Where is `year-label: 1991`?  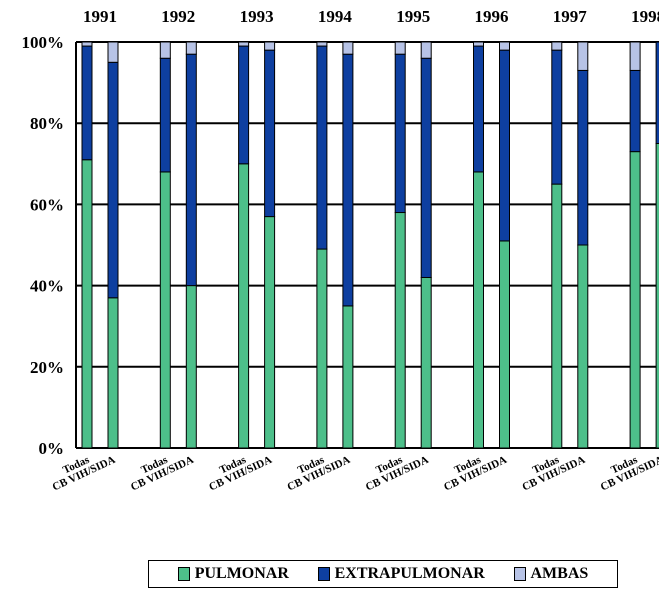
year-label: 1991 is located at coordinates (100, 16).